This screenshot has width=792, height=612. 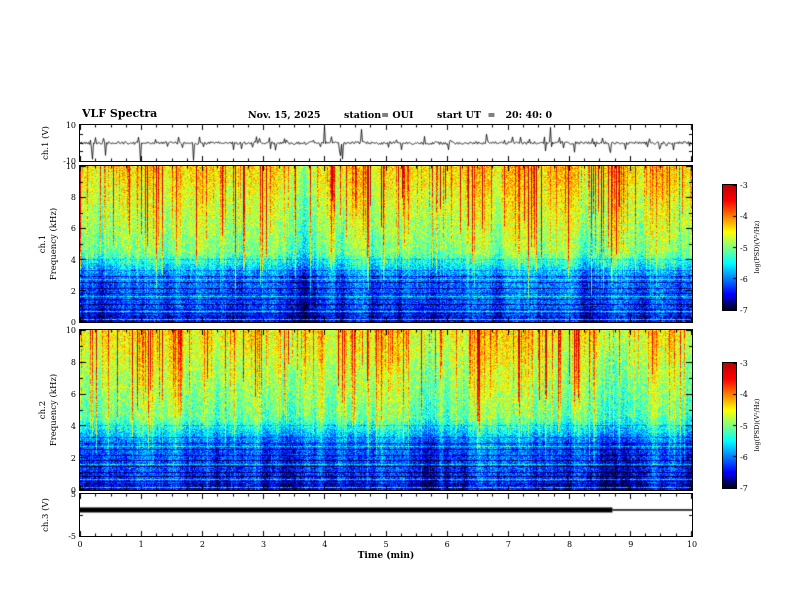 What do you see at coordinates (325, 544) in the screenshot?
I see `x-tick-label: 4` at bounding box center [325, 544].